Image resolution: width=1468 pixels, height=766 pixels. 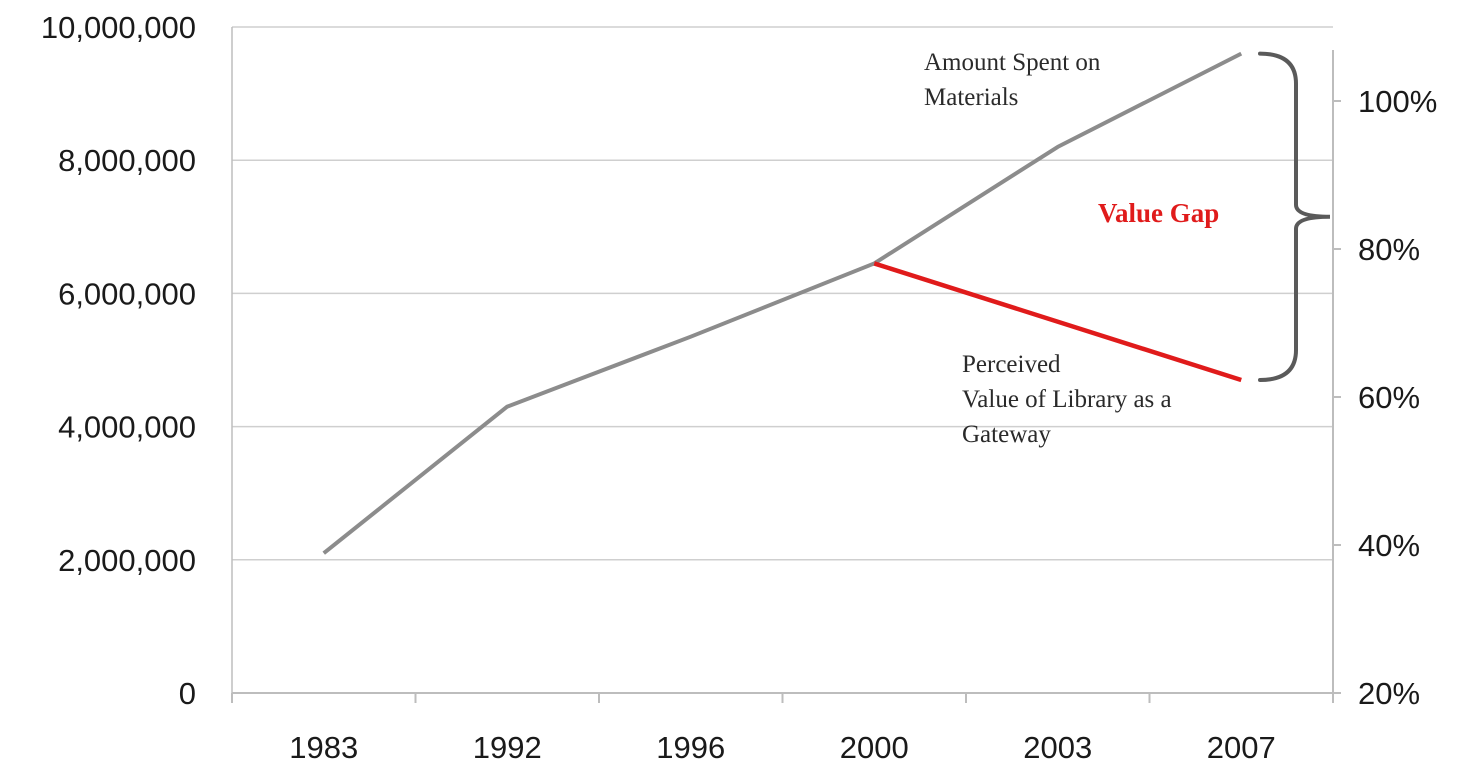 What do you see at coordinates (1012, 62) in the screenshot?
I see `annotation-amount-spent: Amount Spent on` at bounding box center [1012, 62].